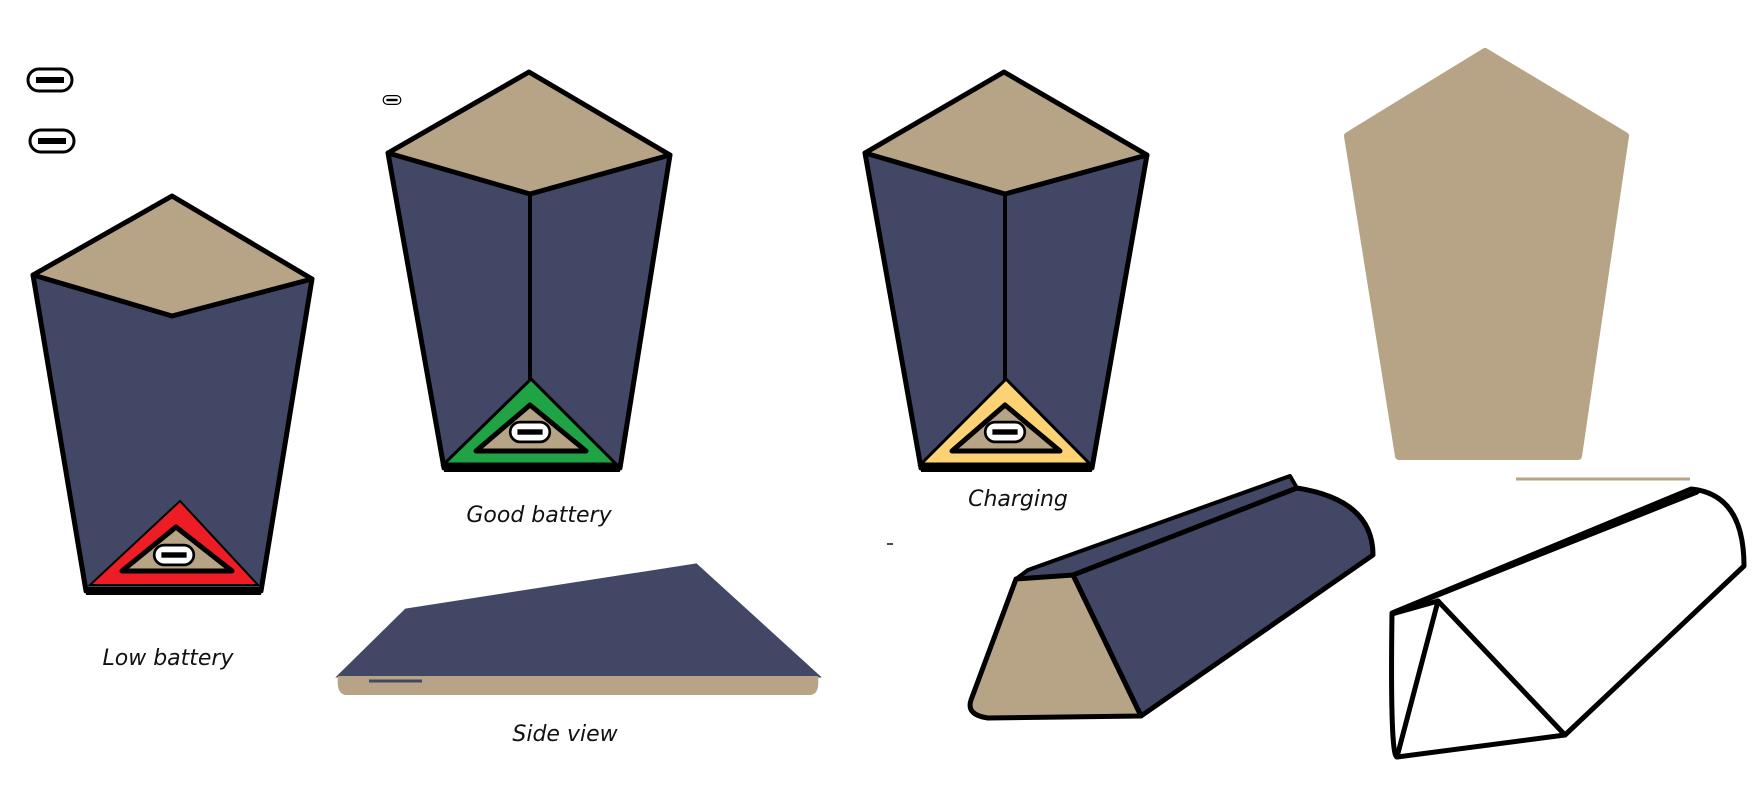 The height and width of the screenshot is (805, 1757). I want to click on red-triangle-icon, so click(174, 542).